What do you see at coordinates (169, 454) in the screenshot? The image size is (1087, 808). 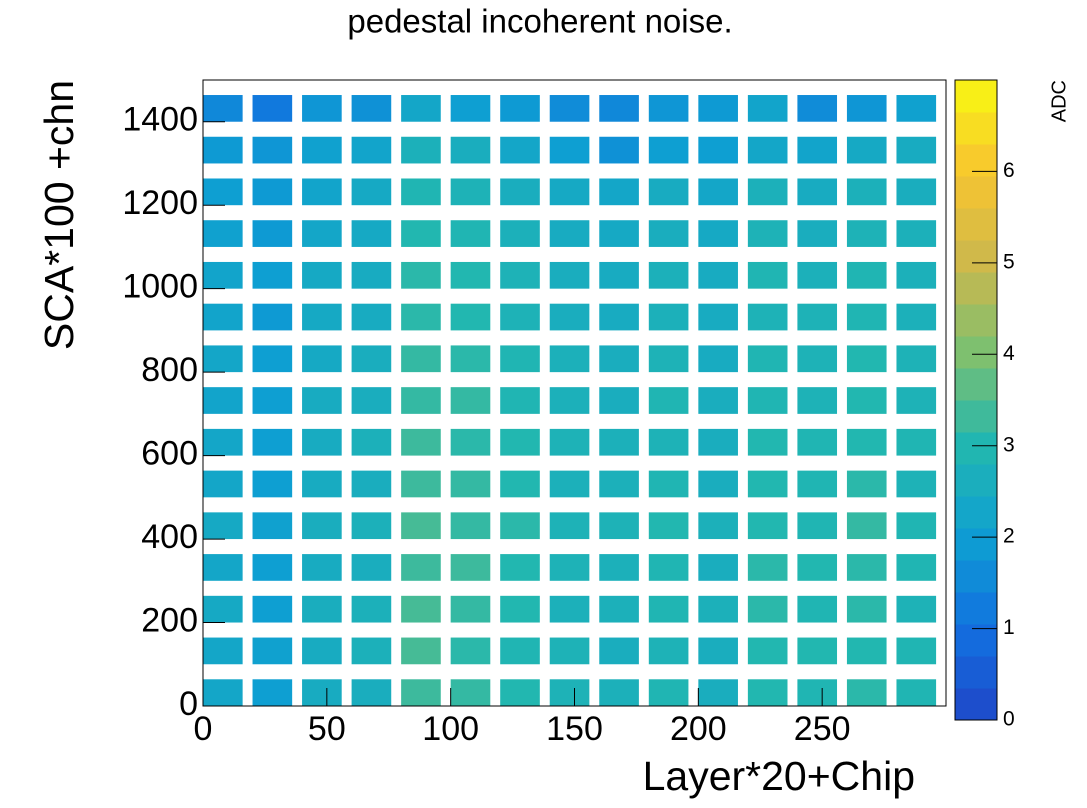 I see `y-tick-label: 600` at bounding box center [169, 454].